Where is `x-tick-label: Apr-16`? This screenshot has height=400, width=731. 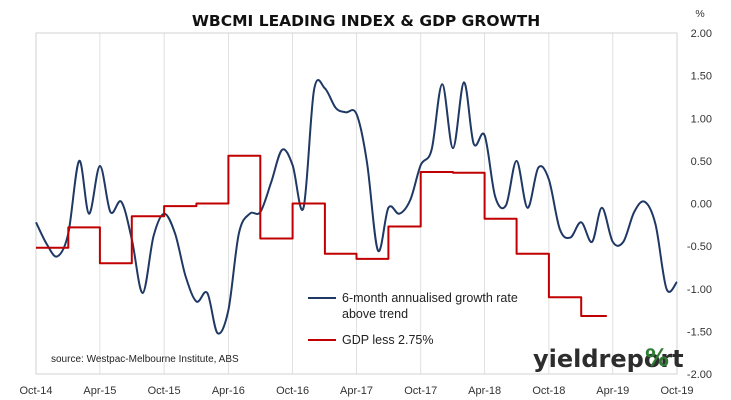
x-tick-label: Apr-16 is located at coordinates (228, 391).